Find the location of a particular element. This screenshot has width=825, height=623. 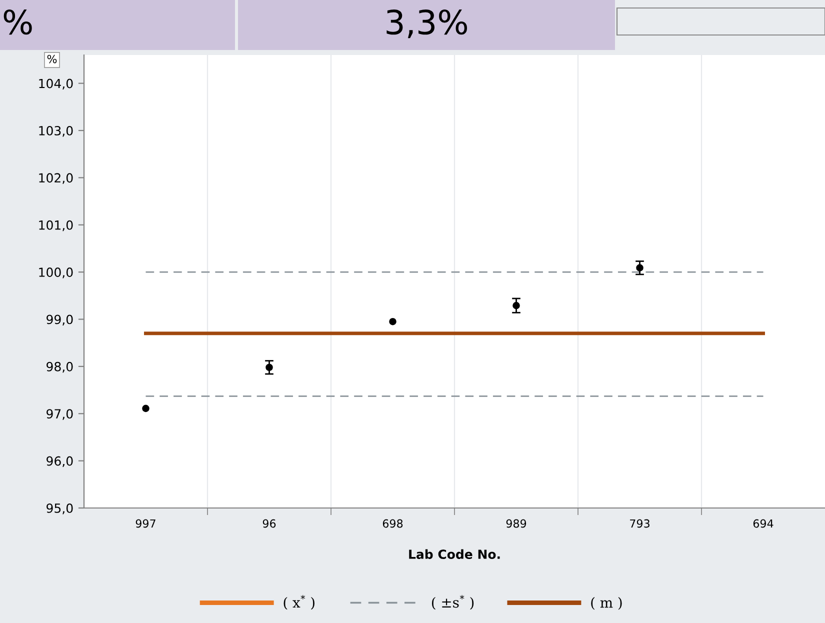

y-tick-label: 99,0 is located at coordinates (59, 320).